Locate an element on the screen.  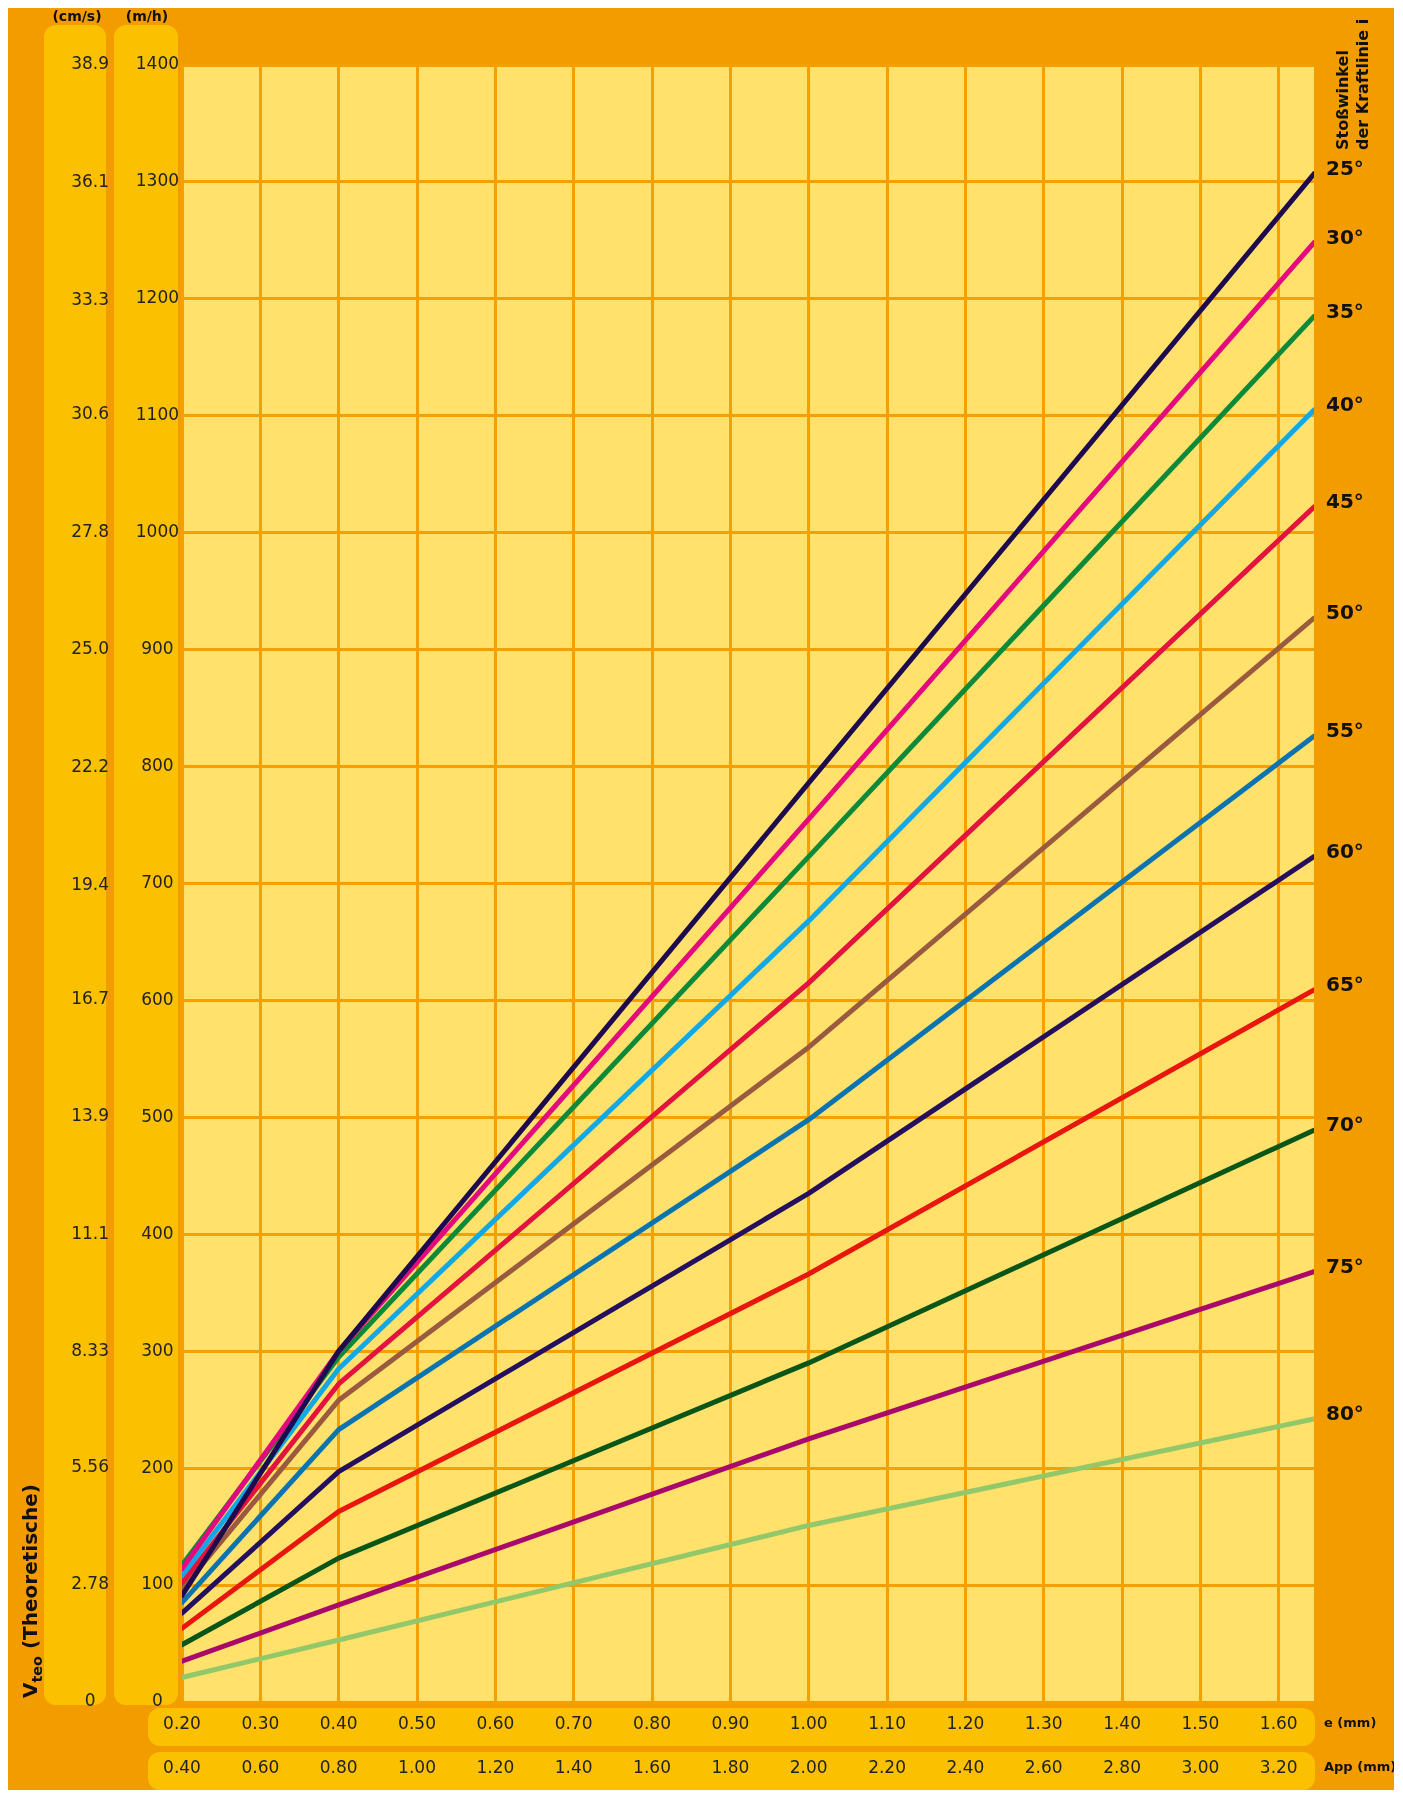
x2-tick-label: 1.40 is located at coordinates (573, 1766).